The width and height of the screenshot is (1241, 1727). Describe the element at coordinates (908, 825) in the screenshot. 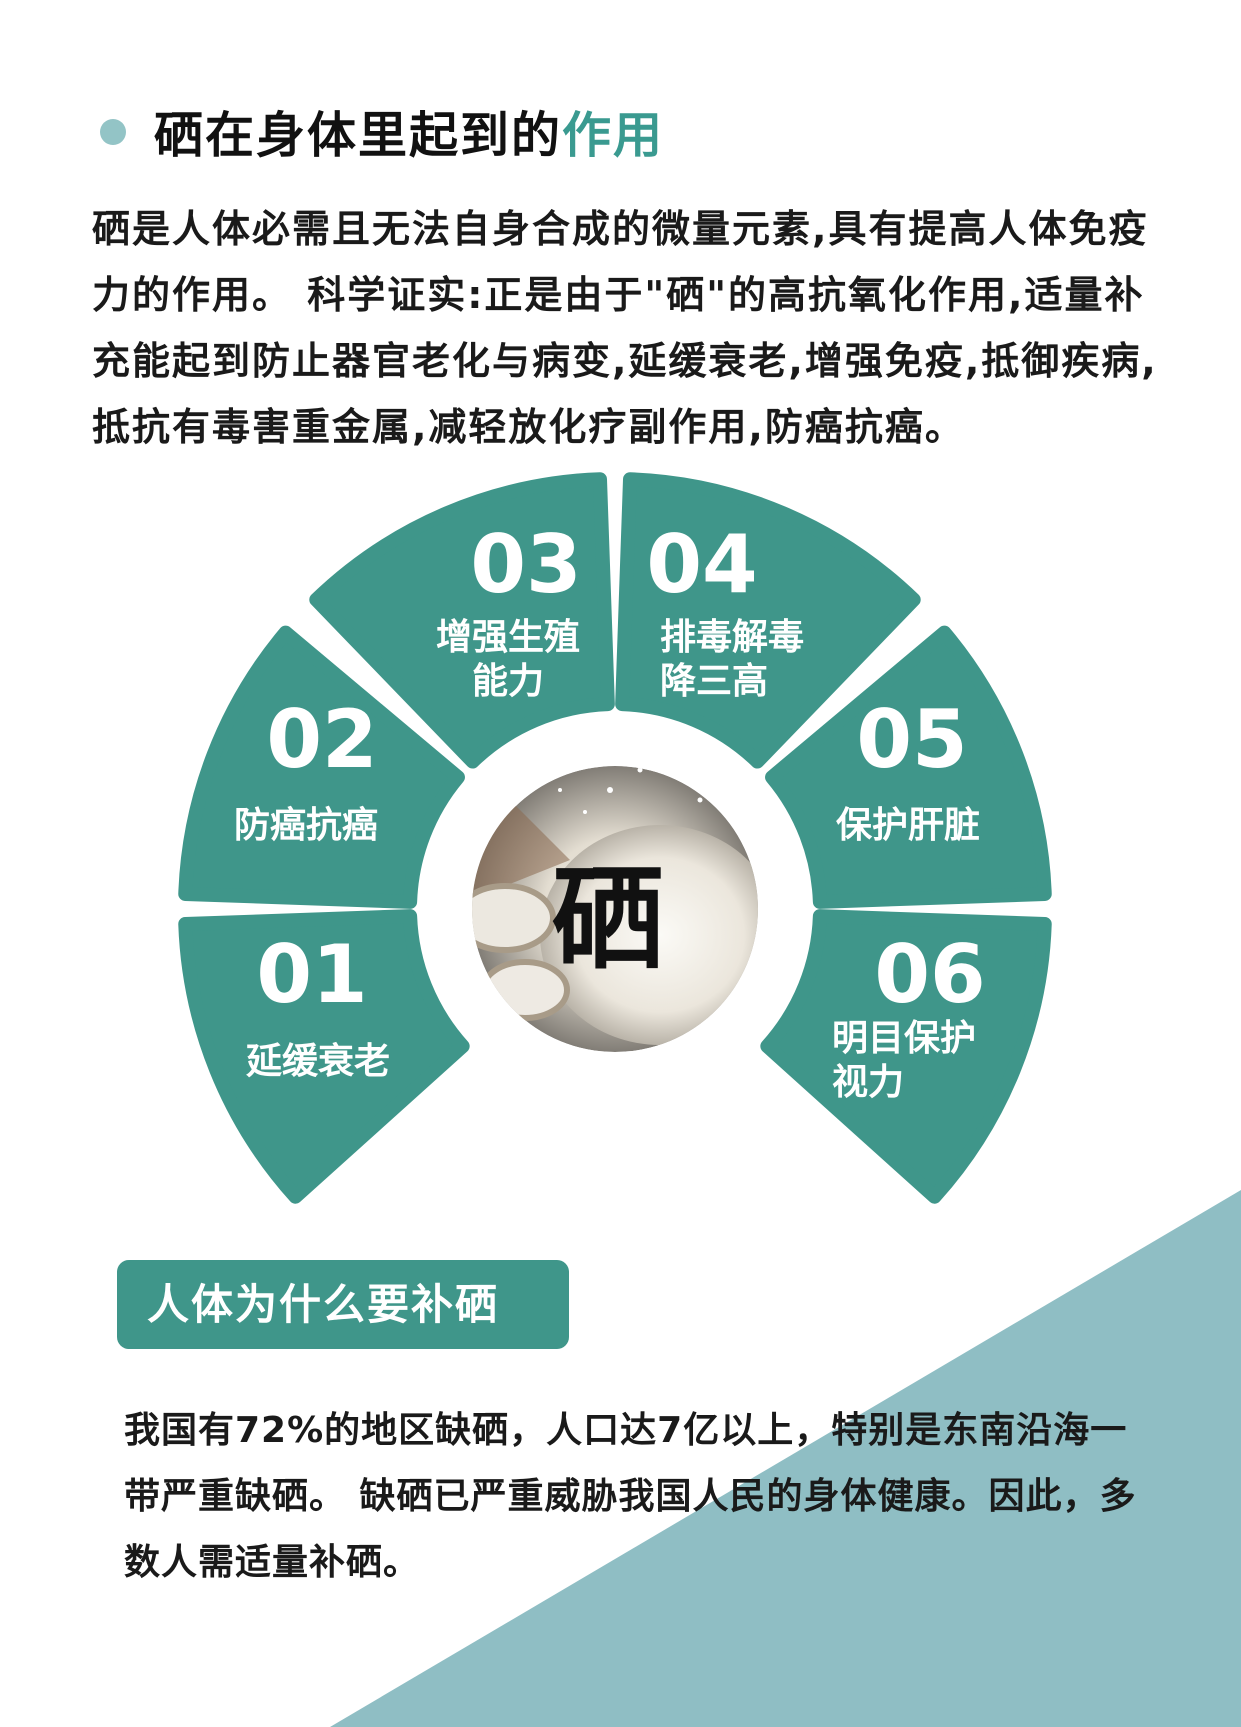

I see `segment-label-05-line-1: 保护肝脏` at that location.